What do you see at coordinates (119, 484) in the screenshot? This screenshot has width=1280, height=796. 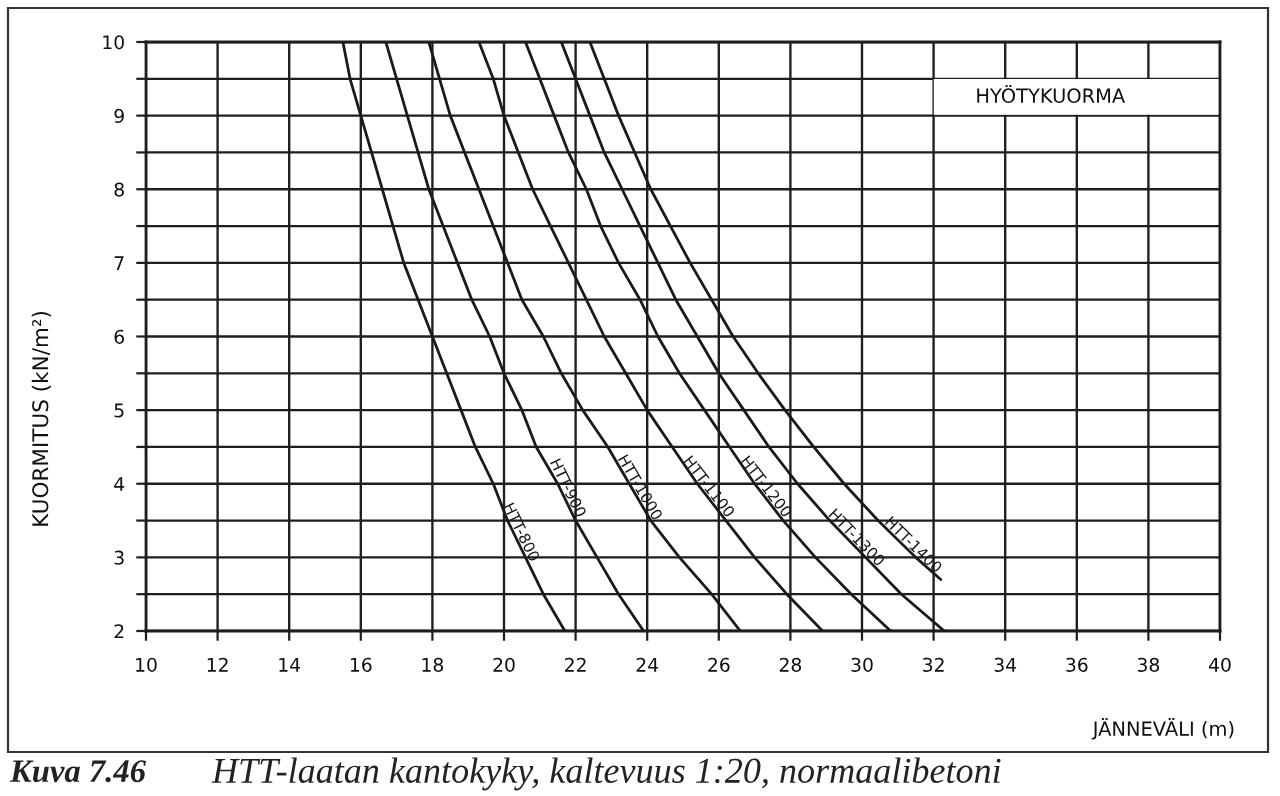 I see `y-tick-label: 4` at bounding box center [119, 484].